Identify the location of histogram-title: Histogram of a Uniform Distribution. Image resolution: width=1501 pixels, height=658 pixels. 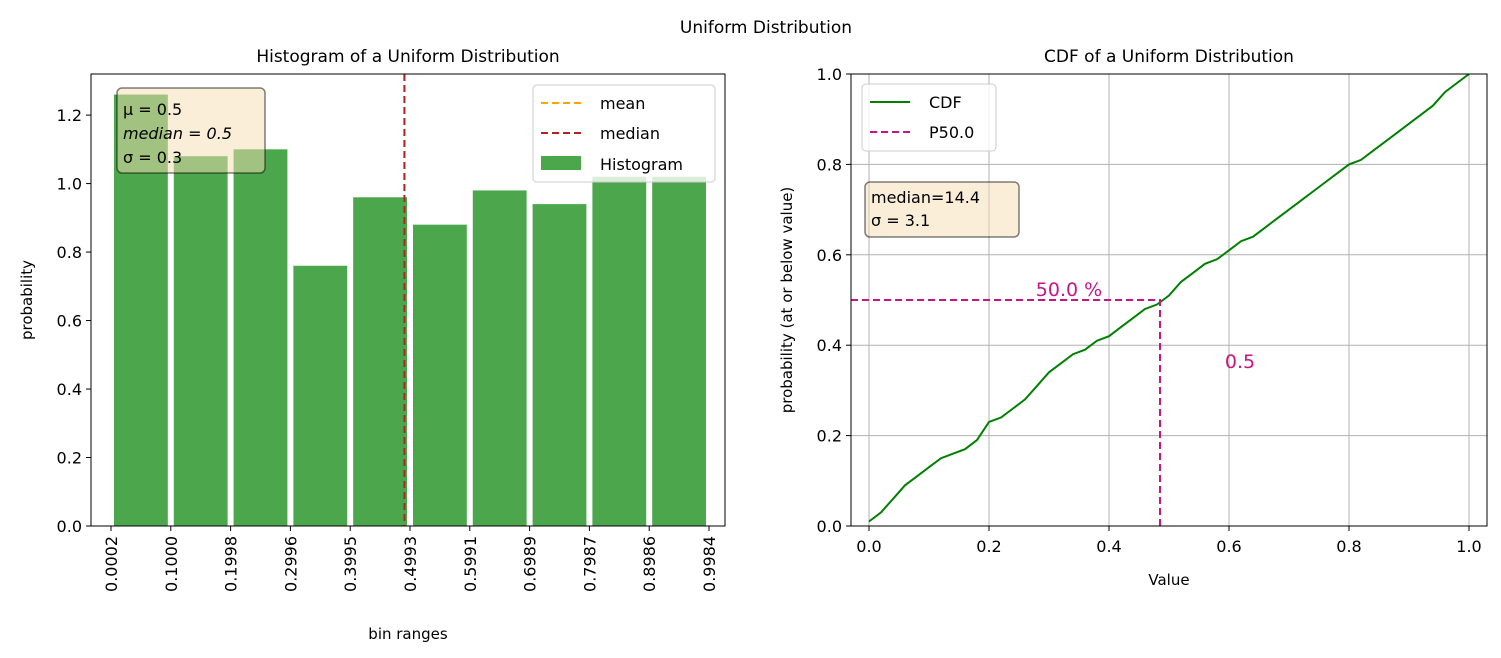
(407, 57).